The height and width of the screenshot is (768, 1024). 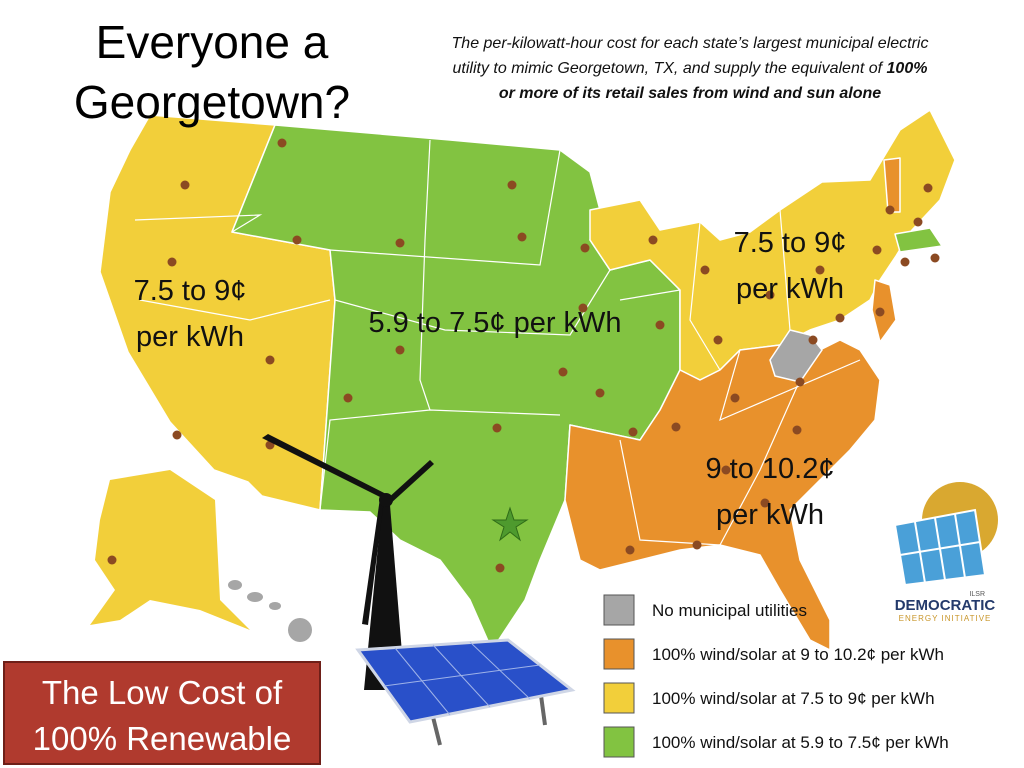 I want to click on region-label: 9 to 10.2¢, so click(x=770, y=469).